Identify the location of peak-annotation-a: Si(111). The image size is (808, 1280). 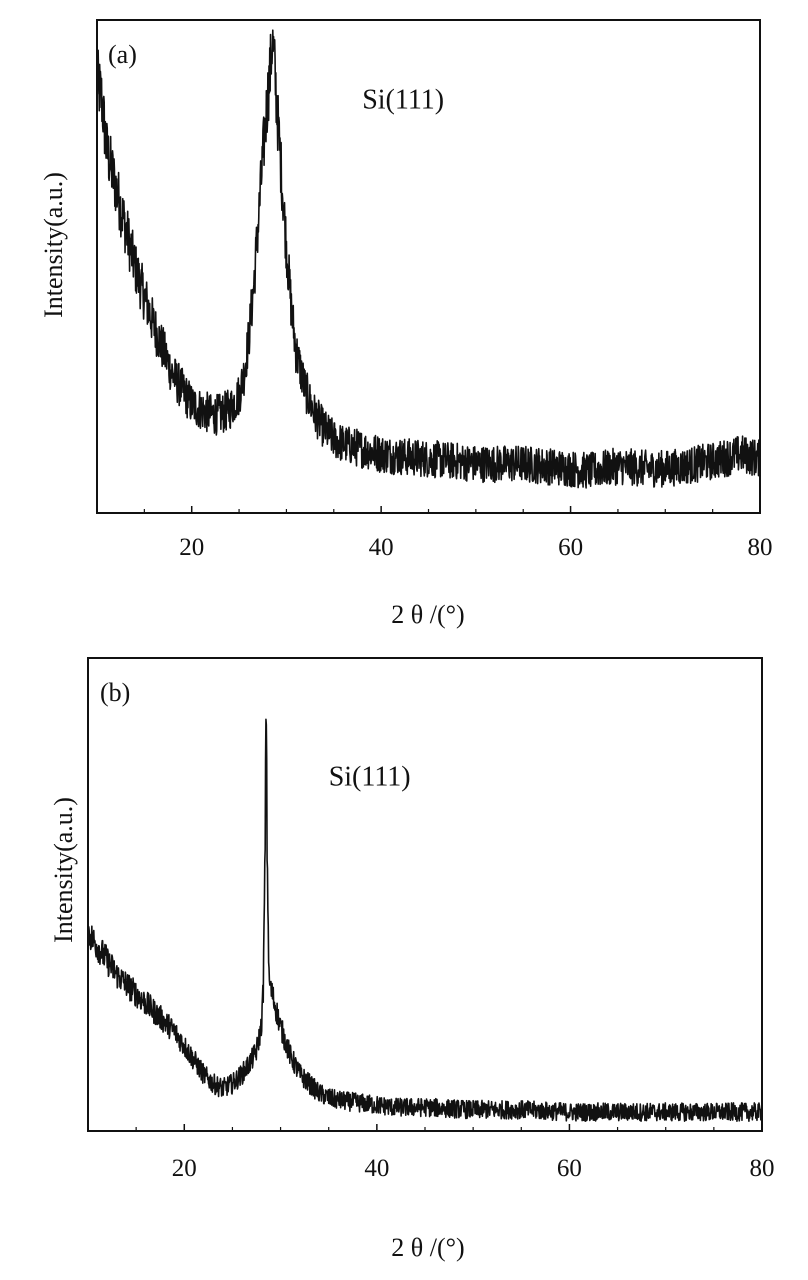
(403, 100).